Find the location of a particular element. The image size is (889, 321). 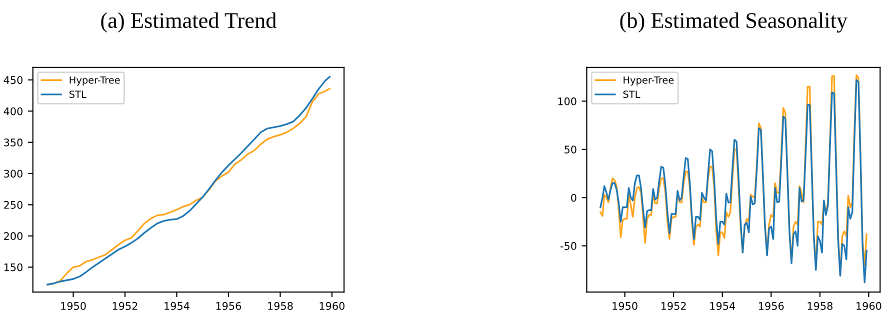

y-tick-label: 350 is located at coordinates (13, 142).